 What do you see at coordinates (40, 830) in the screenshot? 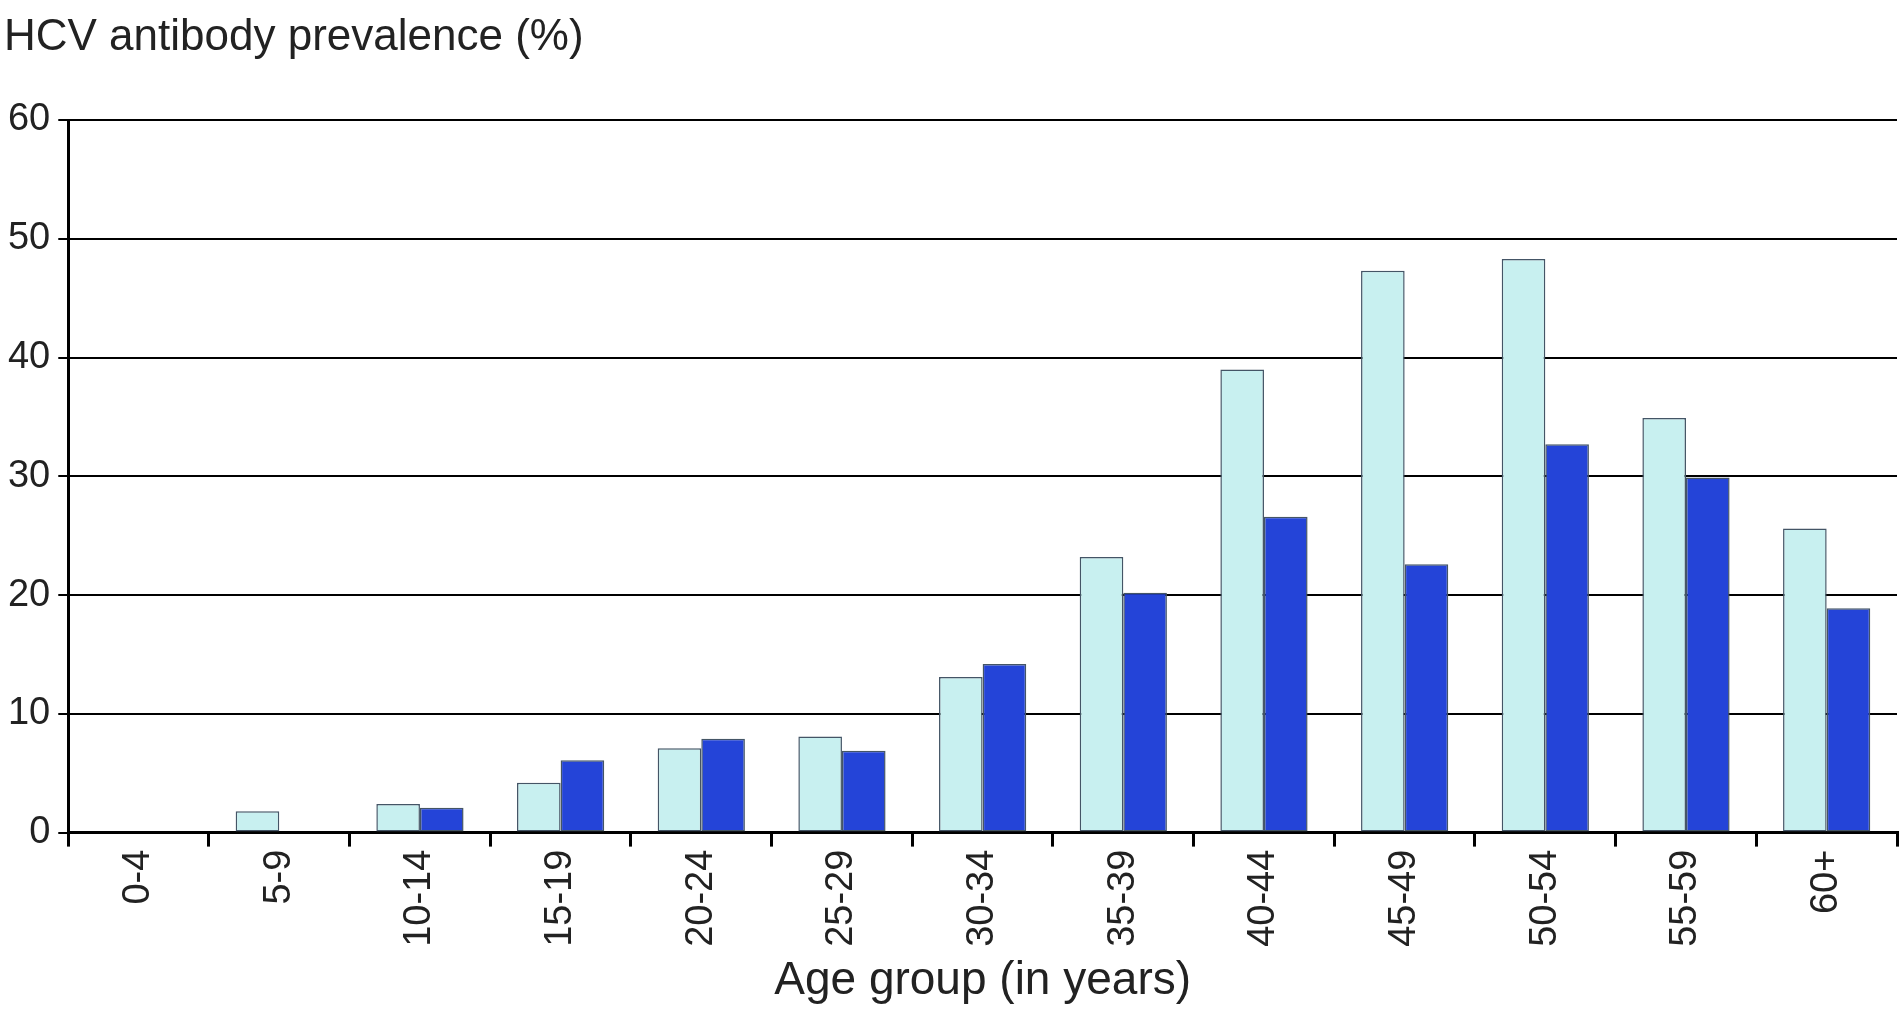
I see `y-tick-label: 0` at bounding box center [40, 830].